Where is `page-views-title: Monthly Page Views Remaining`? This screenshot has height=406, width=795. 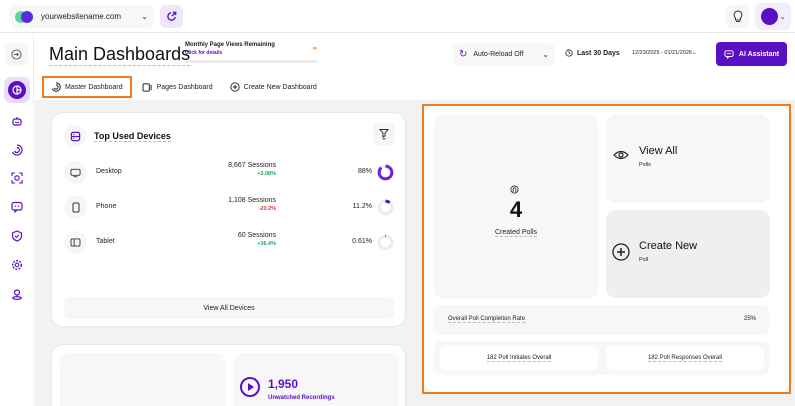 page-views-title: Monthly Page Views Remaining is located at coordinates (230, 45).